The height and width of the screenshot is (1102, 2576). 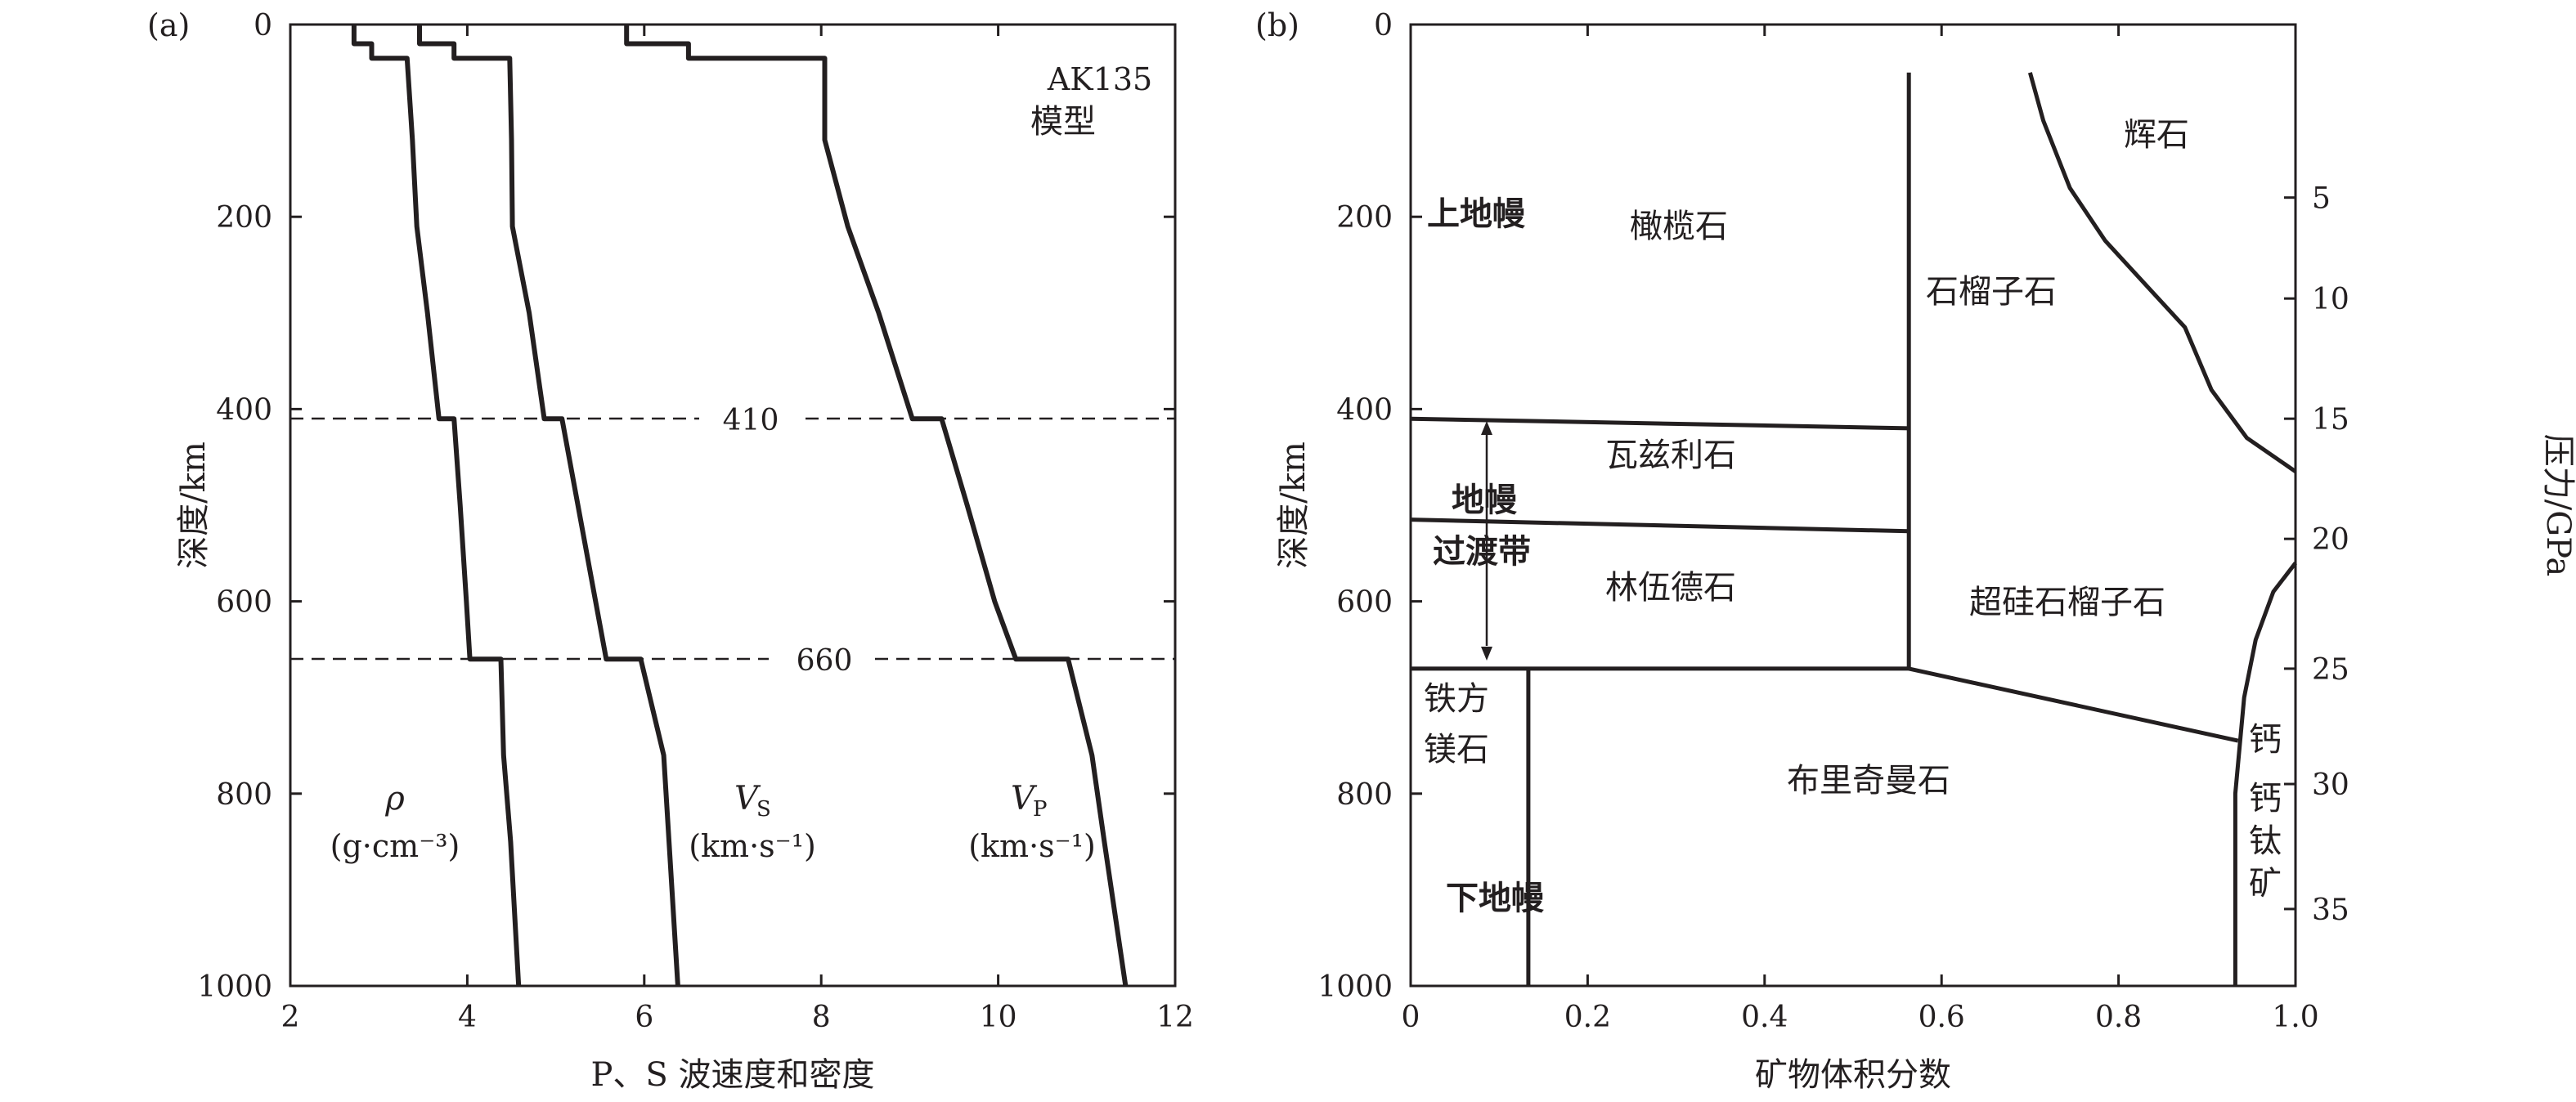 I want to click on panel-a-label: (a), so click(x=168, y=25).